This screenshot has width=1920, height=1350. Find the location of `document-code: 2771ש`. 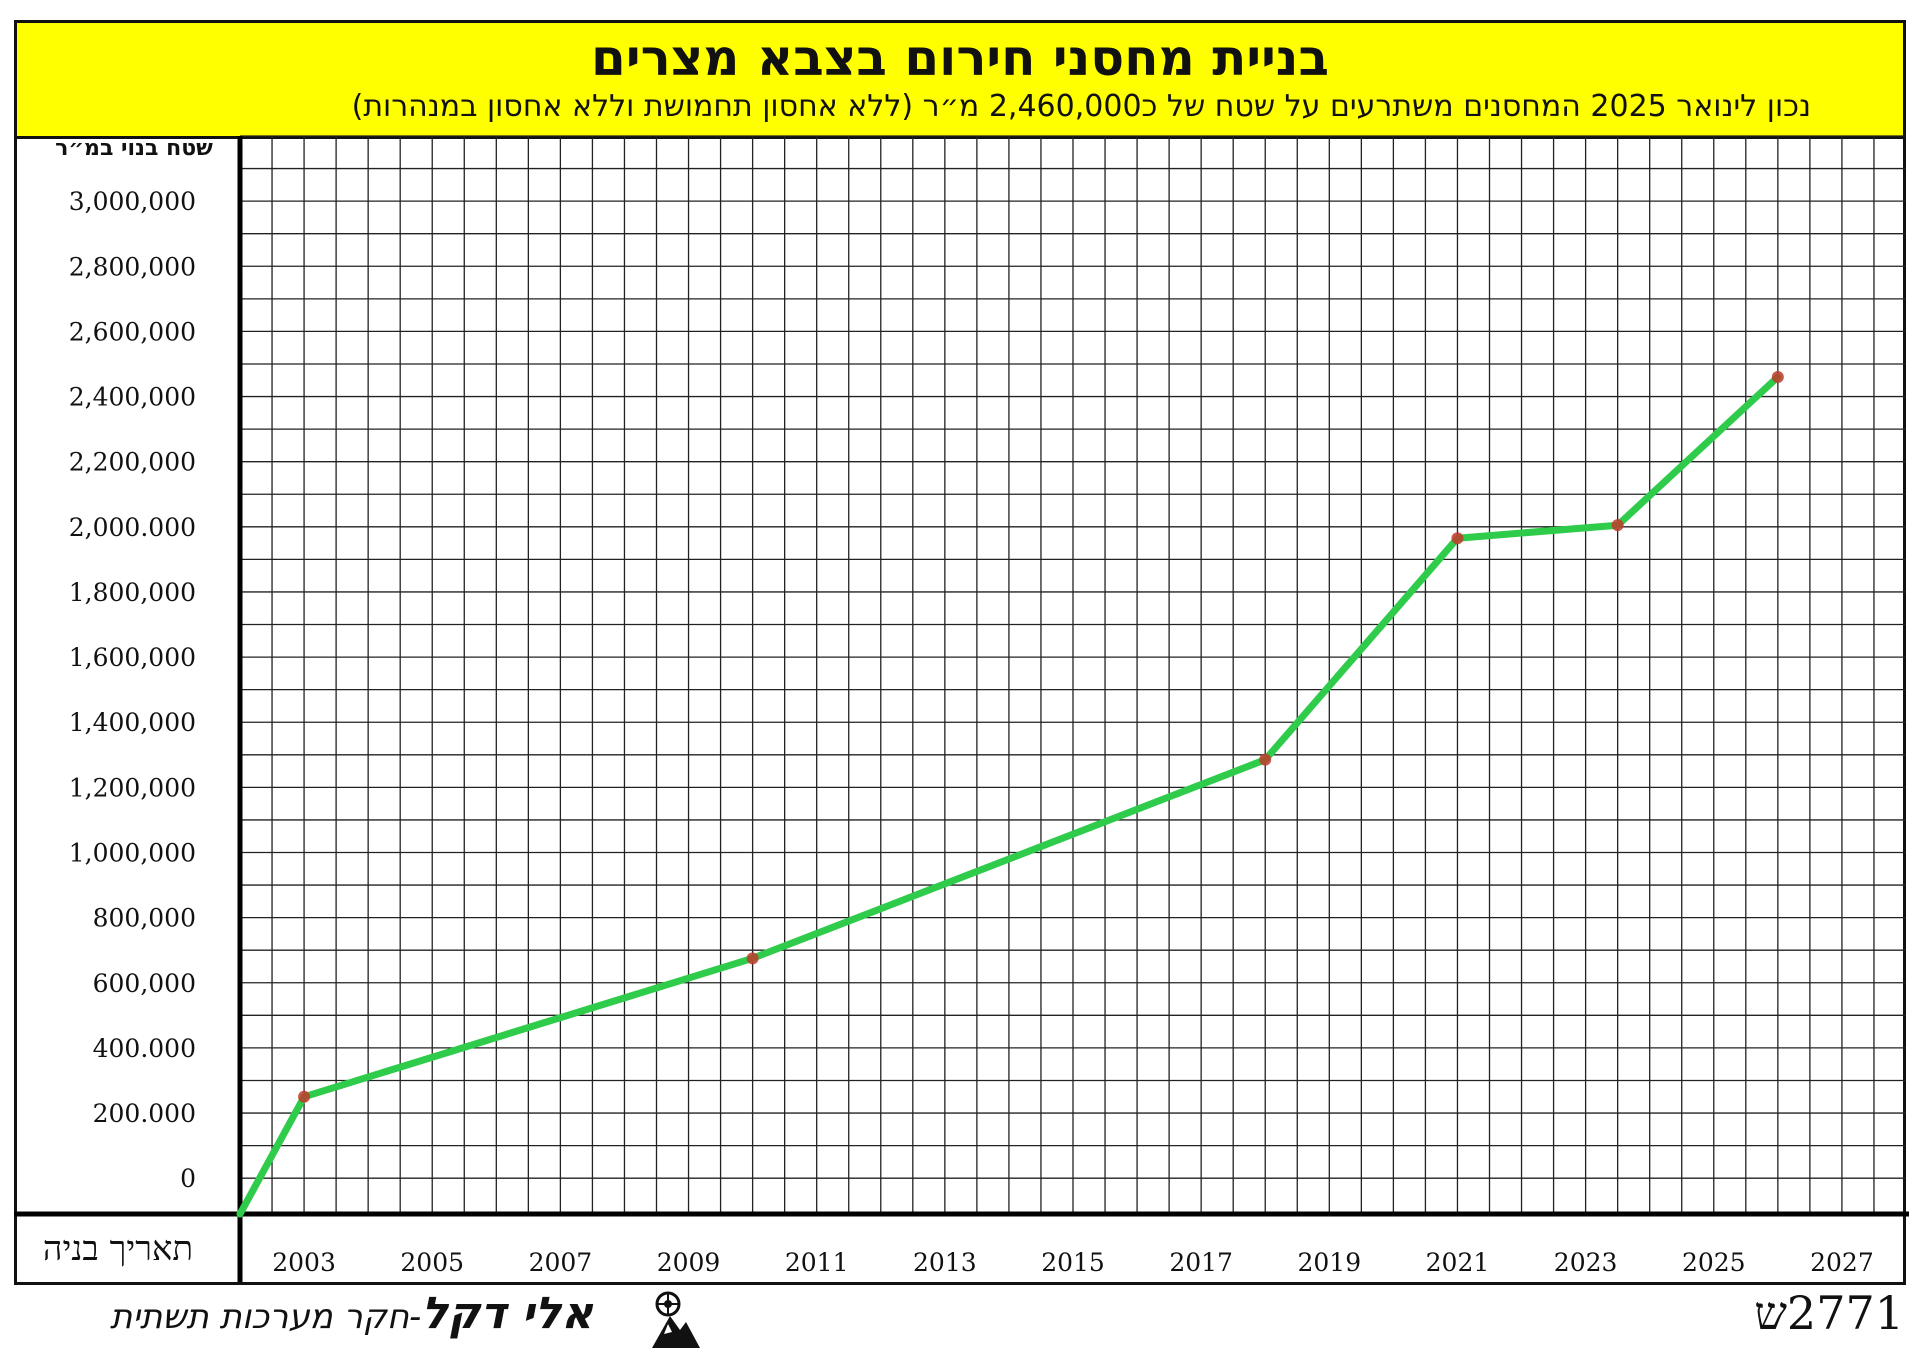

document-code: 2771ש is located at coordinates (1829, 1313).